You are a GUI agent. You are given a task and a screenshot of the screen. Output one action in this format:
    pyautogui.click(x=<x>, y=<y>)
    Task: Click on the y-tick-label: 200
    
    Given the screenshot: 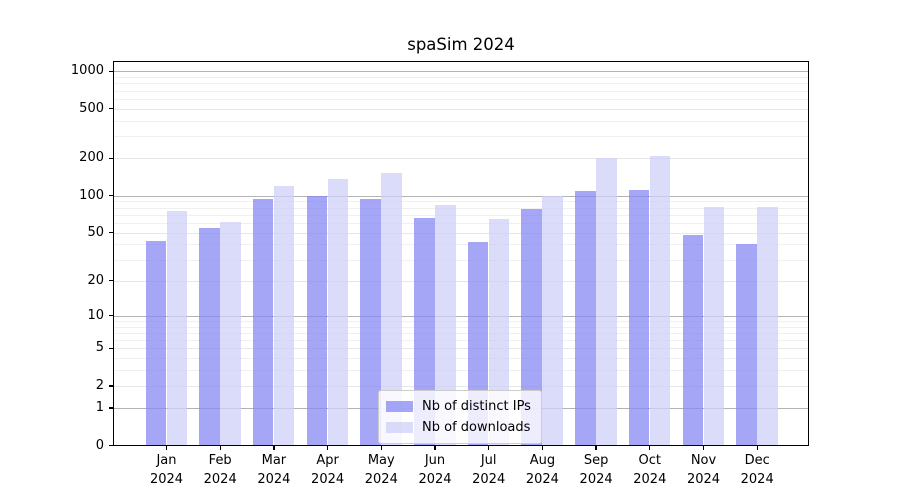 What is the action you would take?
    pyautogui.click(x=91, y=158)
    